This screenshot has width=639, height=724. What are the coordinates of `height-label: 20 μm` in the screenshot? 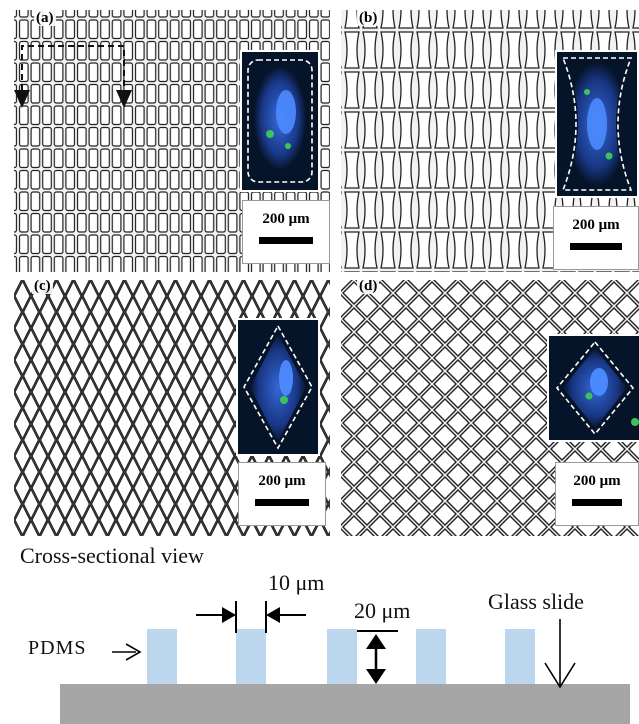 It's located at (382, 610).